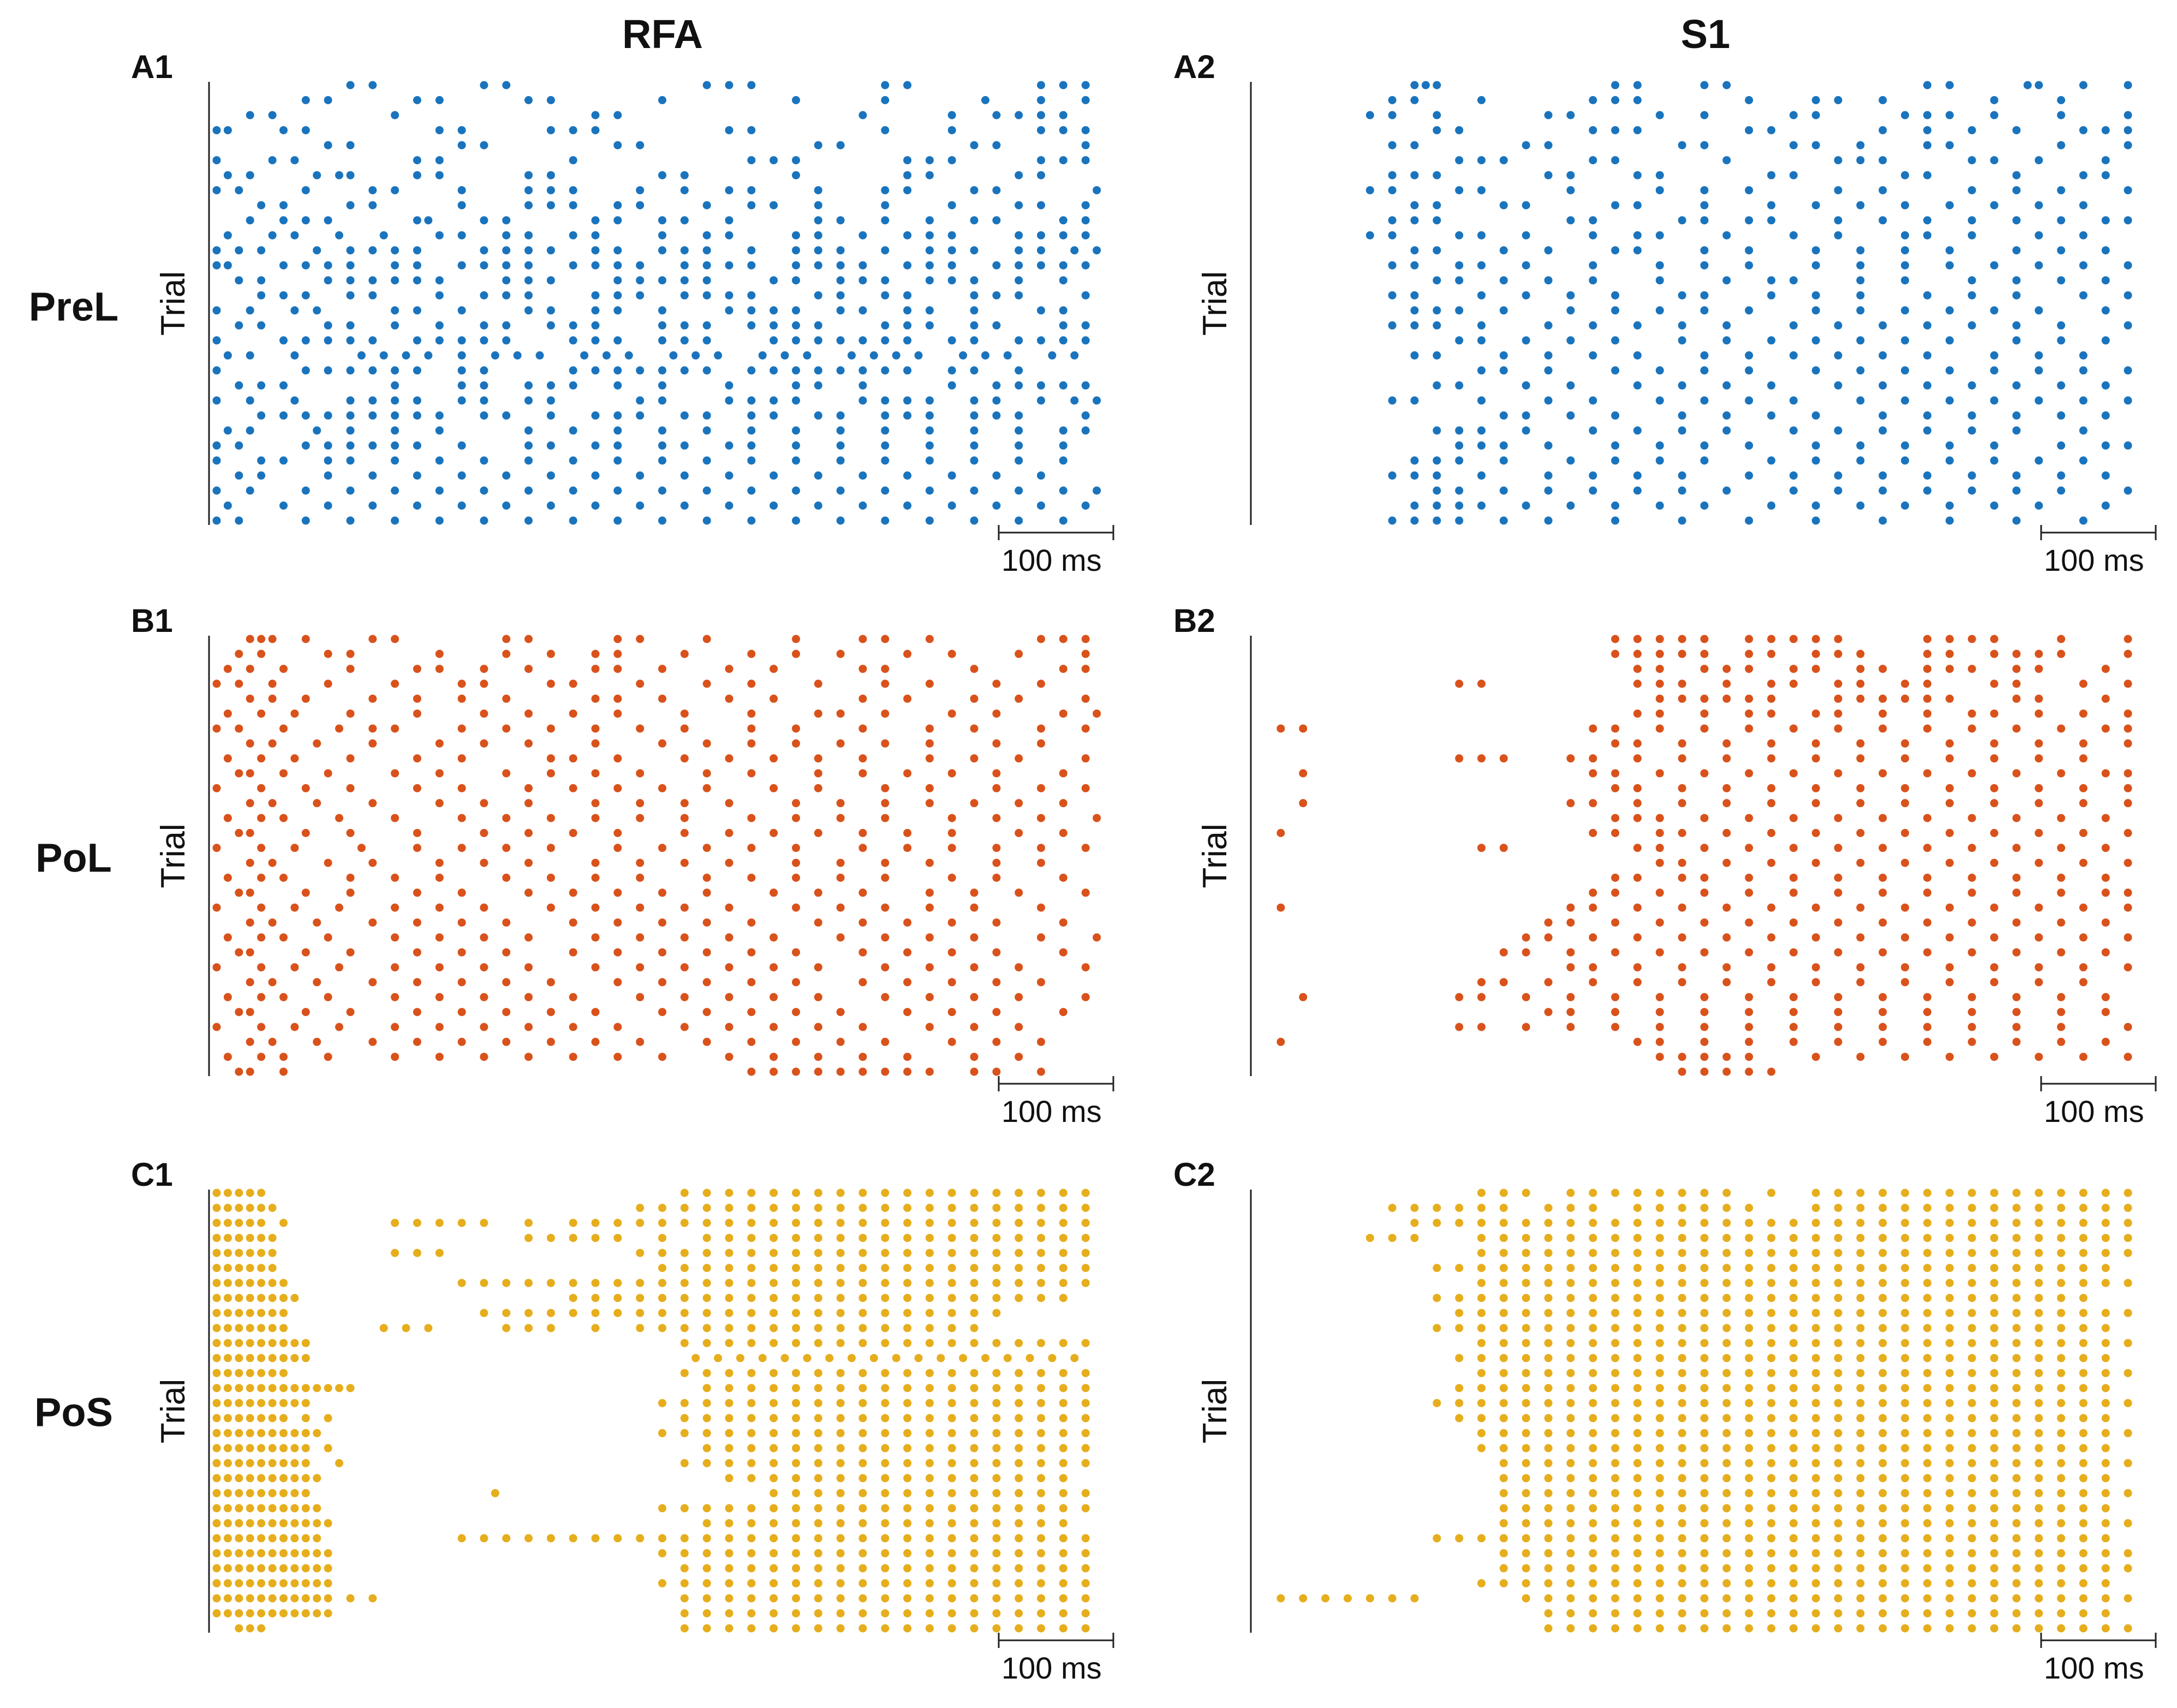 The height and width of the screenshot is (1708, 2177). I want to click on y-axis-label: Trial, so click(173, 303).